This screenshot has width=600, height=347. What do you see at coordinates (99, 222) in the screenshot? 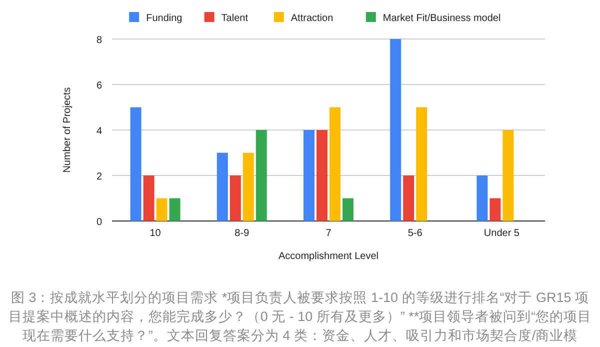
I see `y-tick-label: 0` at bounding box center [99, 222].